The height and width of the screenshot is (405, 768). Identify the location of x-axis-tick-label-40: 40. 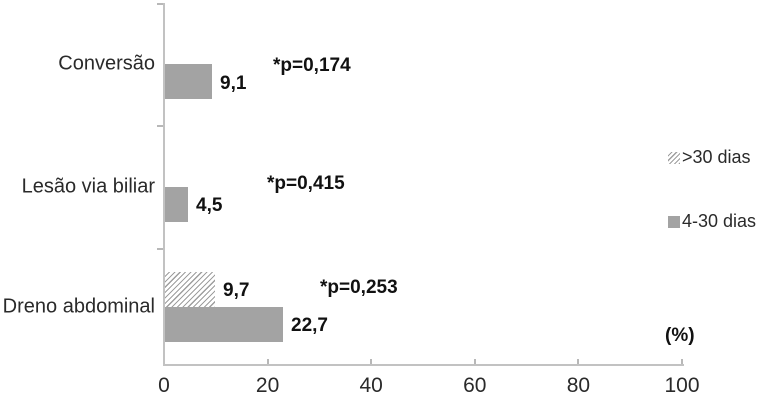
(371, 385).